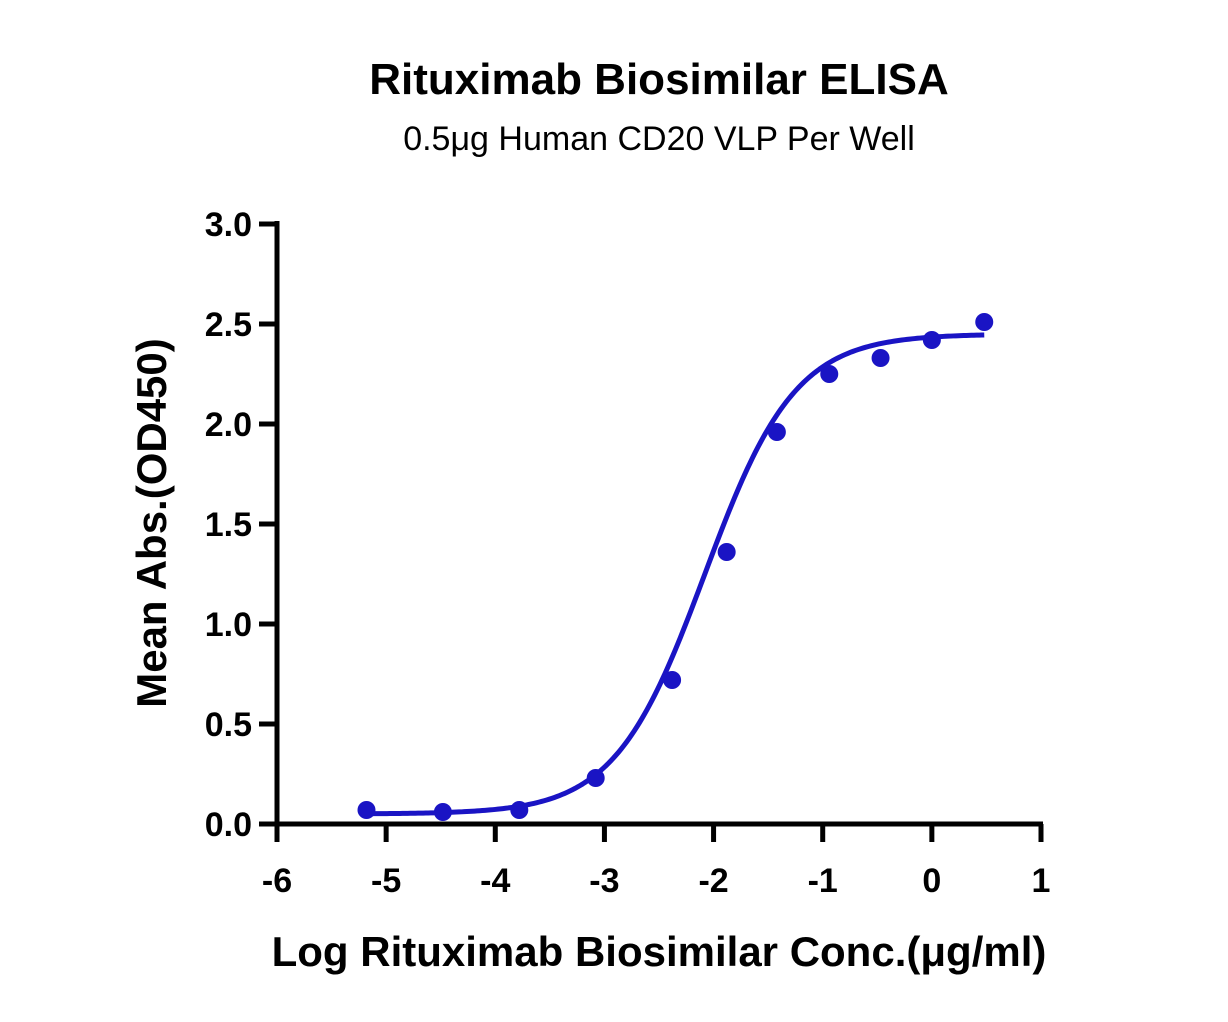  I want to click on y-tick-label: 2.5, so click(228, 325).